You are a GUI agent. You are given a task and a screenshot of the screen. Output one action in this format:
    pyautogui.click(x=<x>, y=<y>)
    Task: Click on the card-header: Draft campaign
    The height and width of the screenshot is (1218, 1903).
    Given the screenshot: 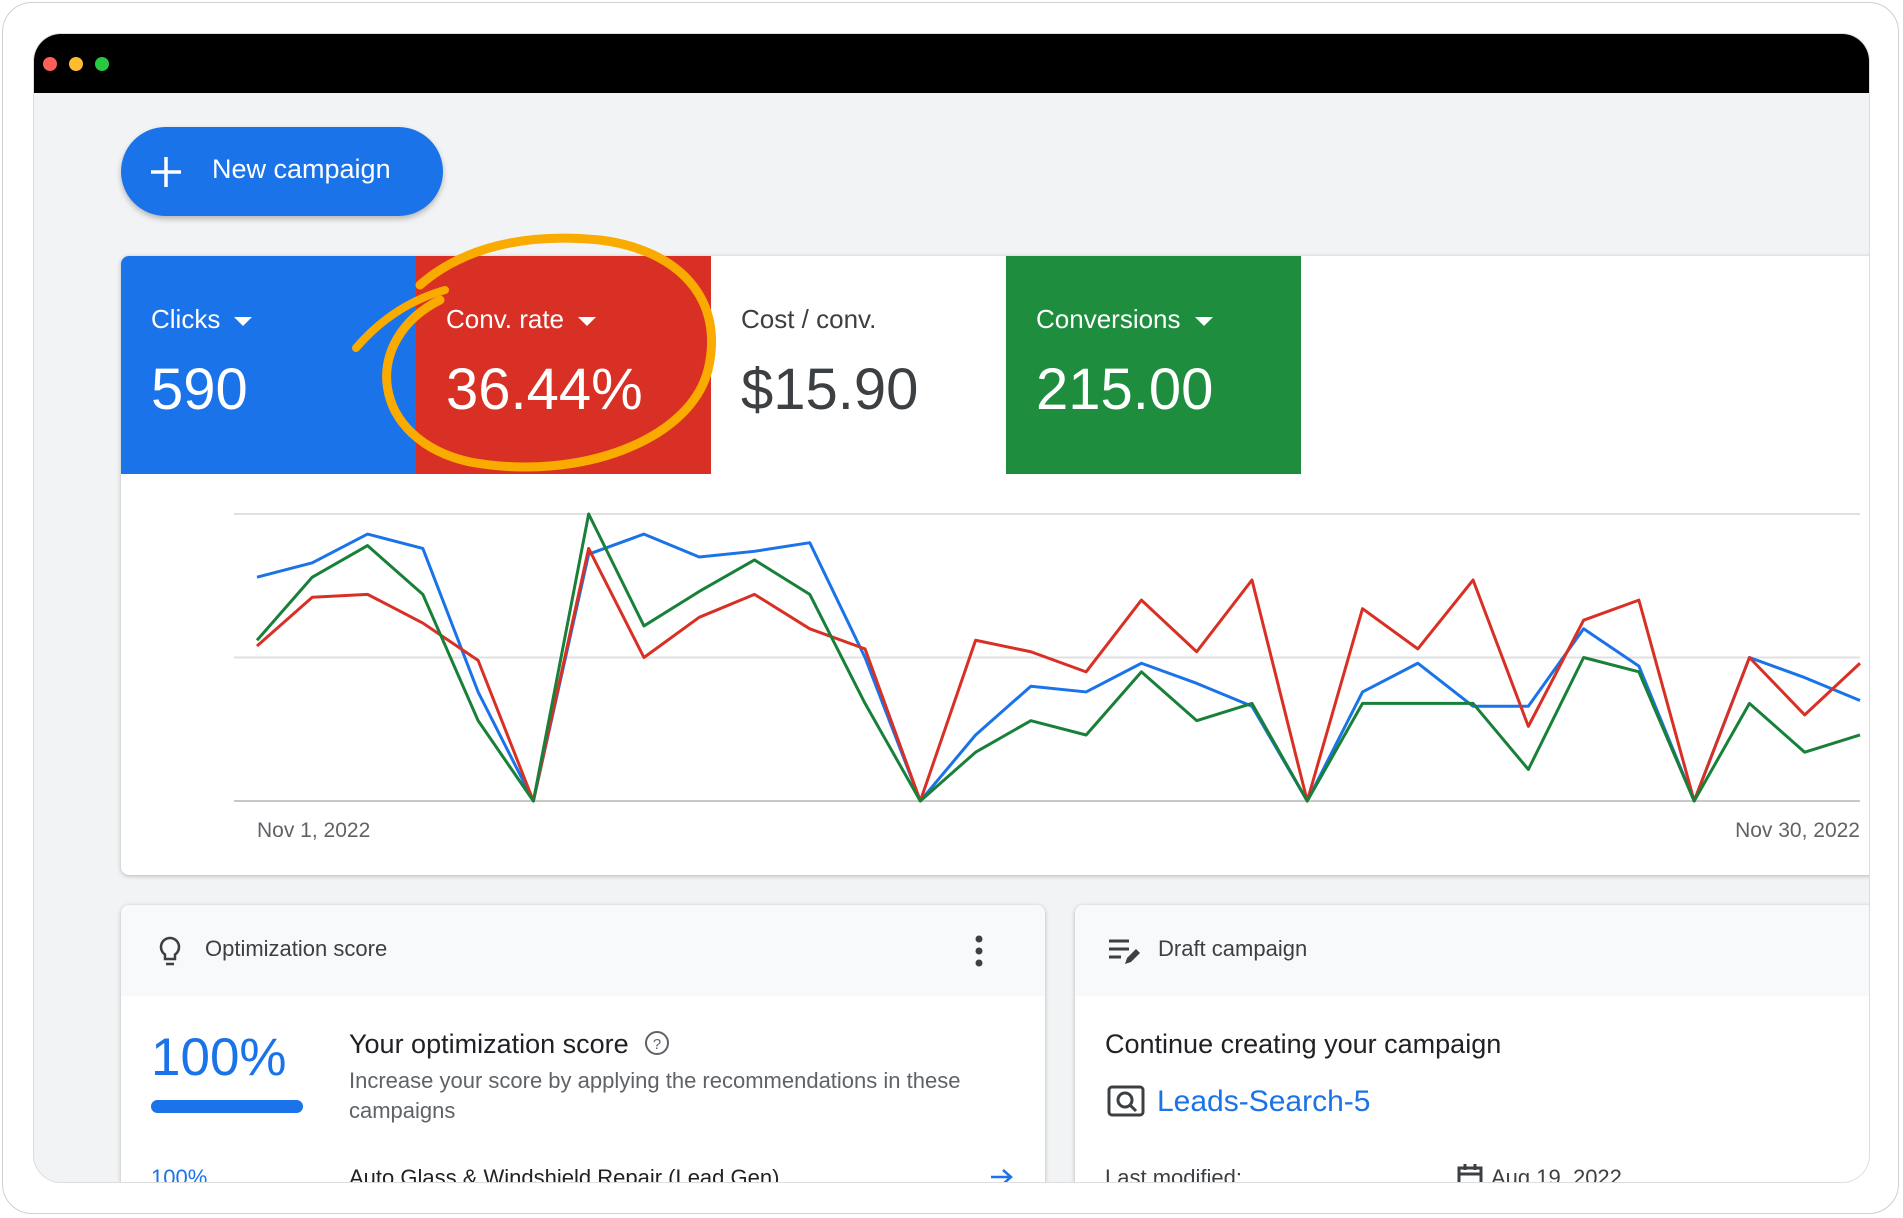 What is the action you would take?
    pyautogui.click(x=1472, y=950)
    